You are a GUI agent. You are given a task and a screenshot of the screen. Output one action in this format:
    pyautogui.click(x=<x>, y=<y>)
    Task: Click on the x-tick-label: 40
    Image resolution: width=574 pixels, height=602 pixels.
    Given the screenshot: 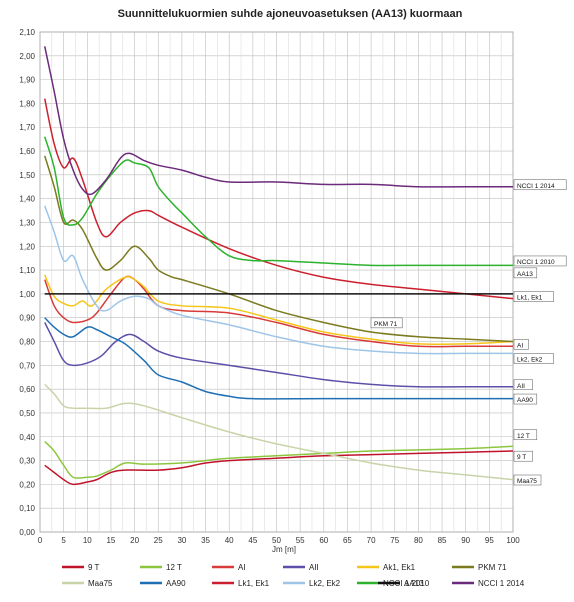 What is the action you would take?
    pyautogui.click(x=229, y=540)
    